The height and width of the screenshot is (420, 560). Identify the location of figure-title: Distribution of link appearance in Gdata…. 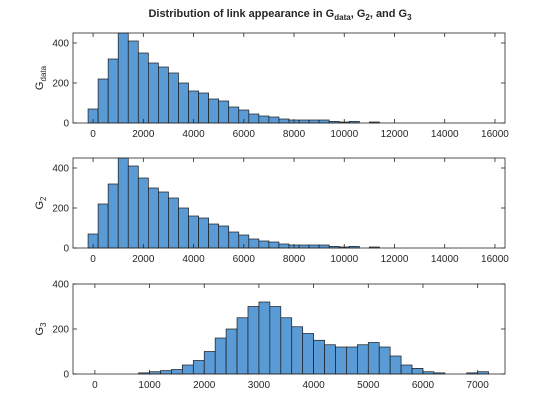
(280, 15).